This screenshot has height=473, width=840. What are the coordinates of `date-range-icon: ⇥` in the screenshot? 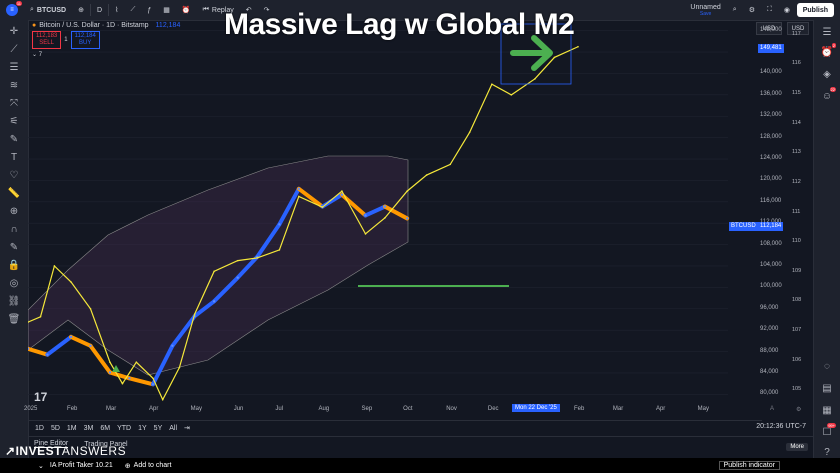 It's located at (187, 428).